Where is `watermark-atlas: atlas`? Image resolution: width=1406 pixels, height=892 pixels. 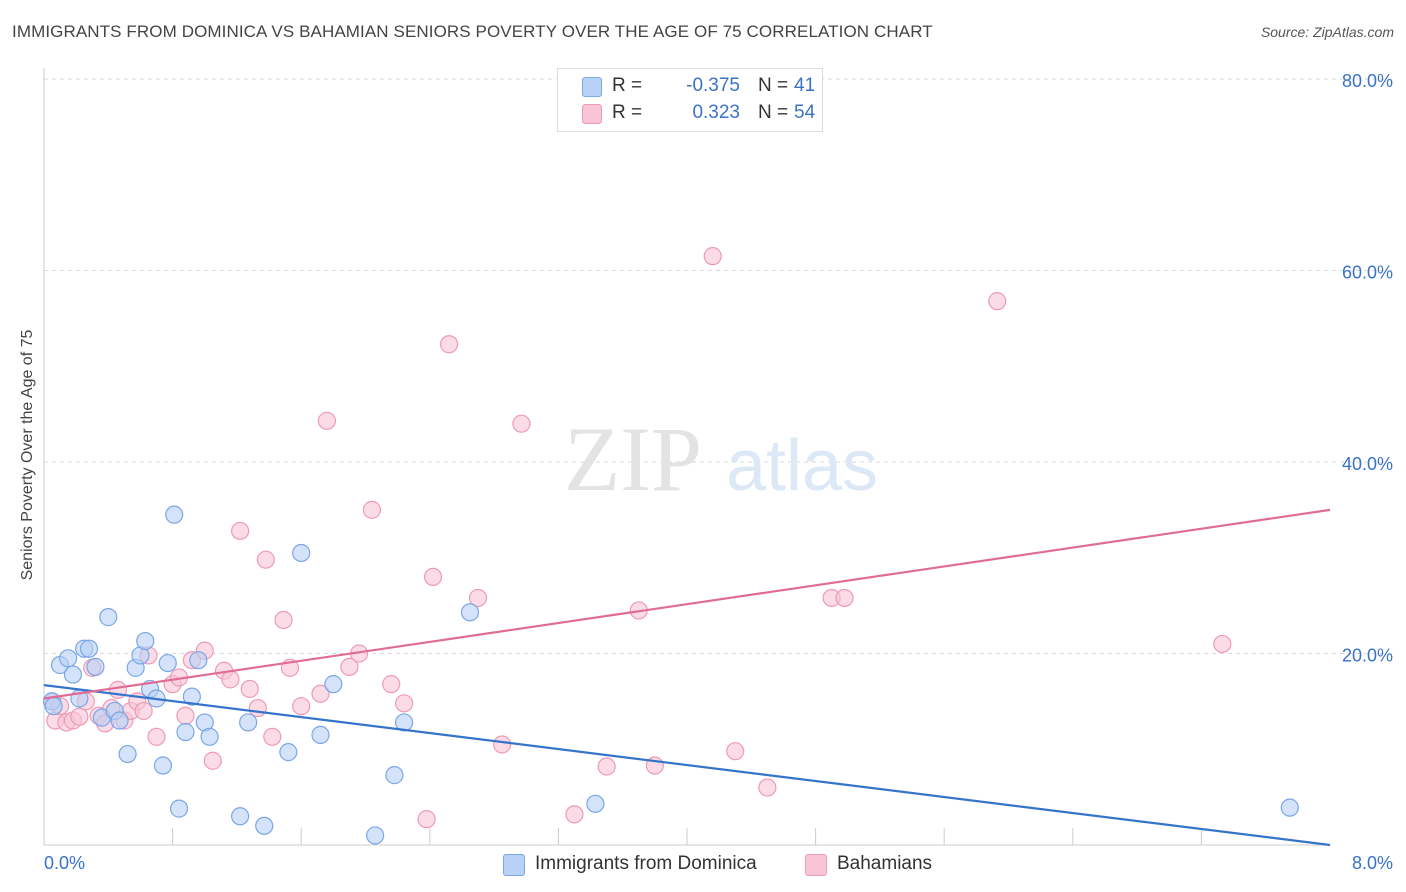 watermark-atlas: atlas is located at coordinates (802, 466).